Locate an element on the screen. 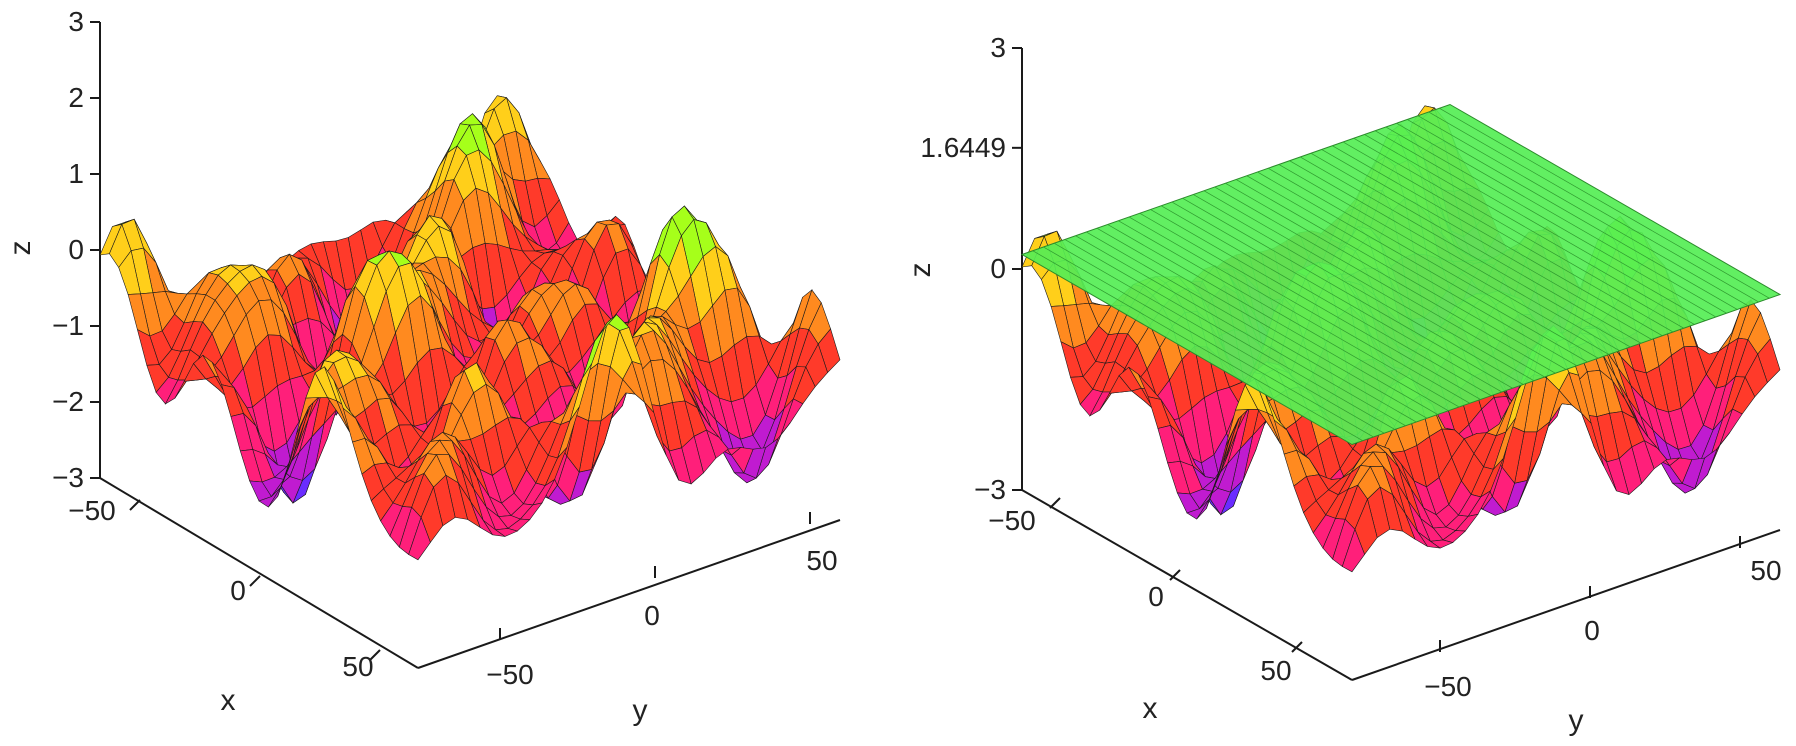 The image size is (1796, 746). z-tick-label: −2 is located at coordinates (68, 401).